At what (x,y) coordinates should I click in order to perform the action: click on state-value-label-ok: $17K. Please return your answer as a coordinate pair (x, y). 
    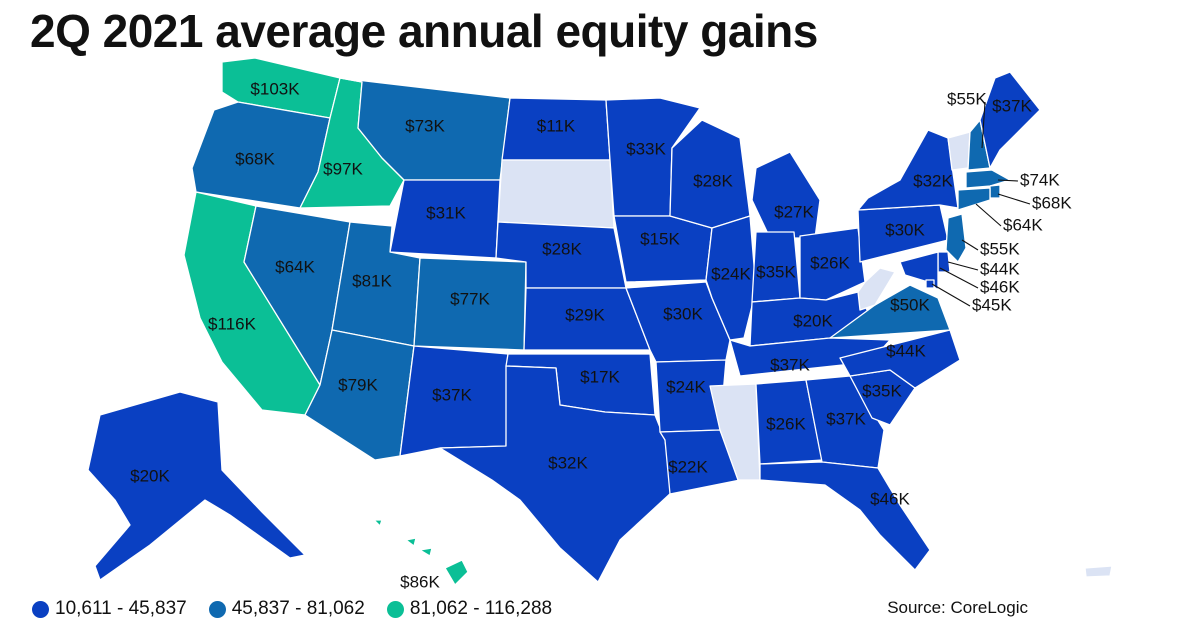
    Looking at the image, I should click on (600, 376).